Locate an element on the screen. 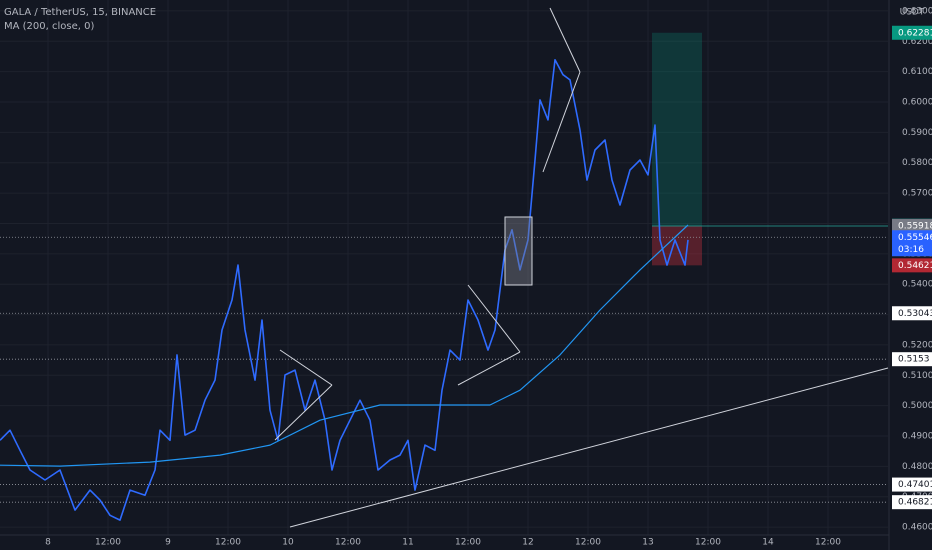 The image size is (932, 550). level-label: 0.47401 is located at coordinates (915, 485).